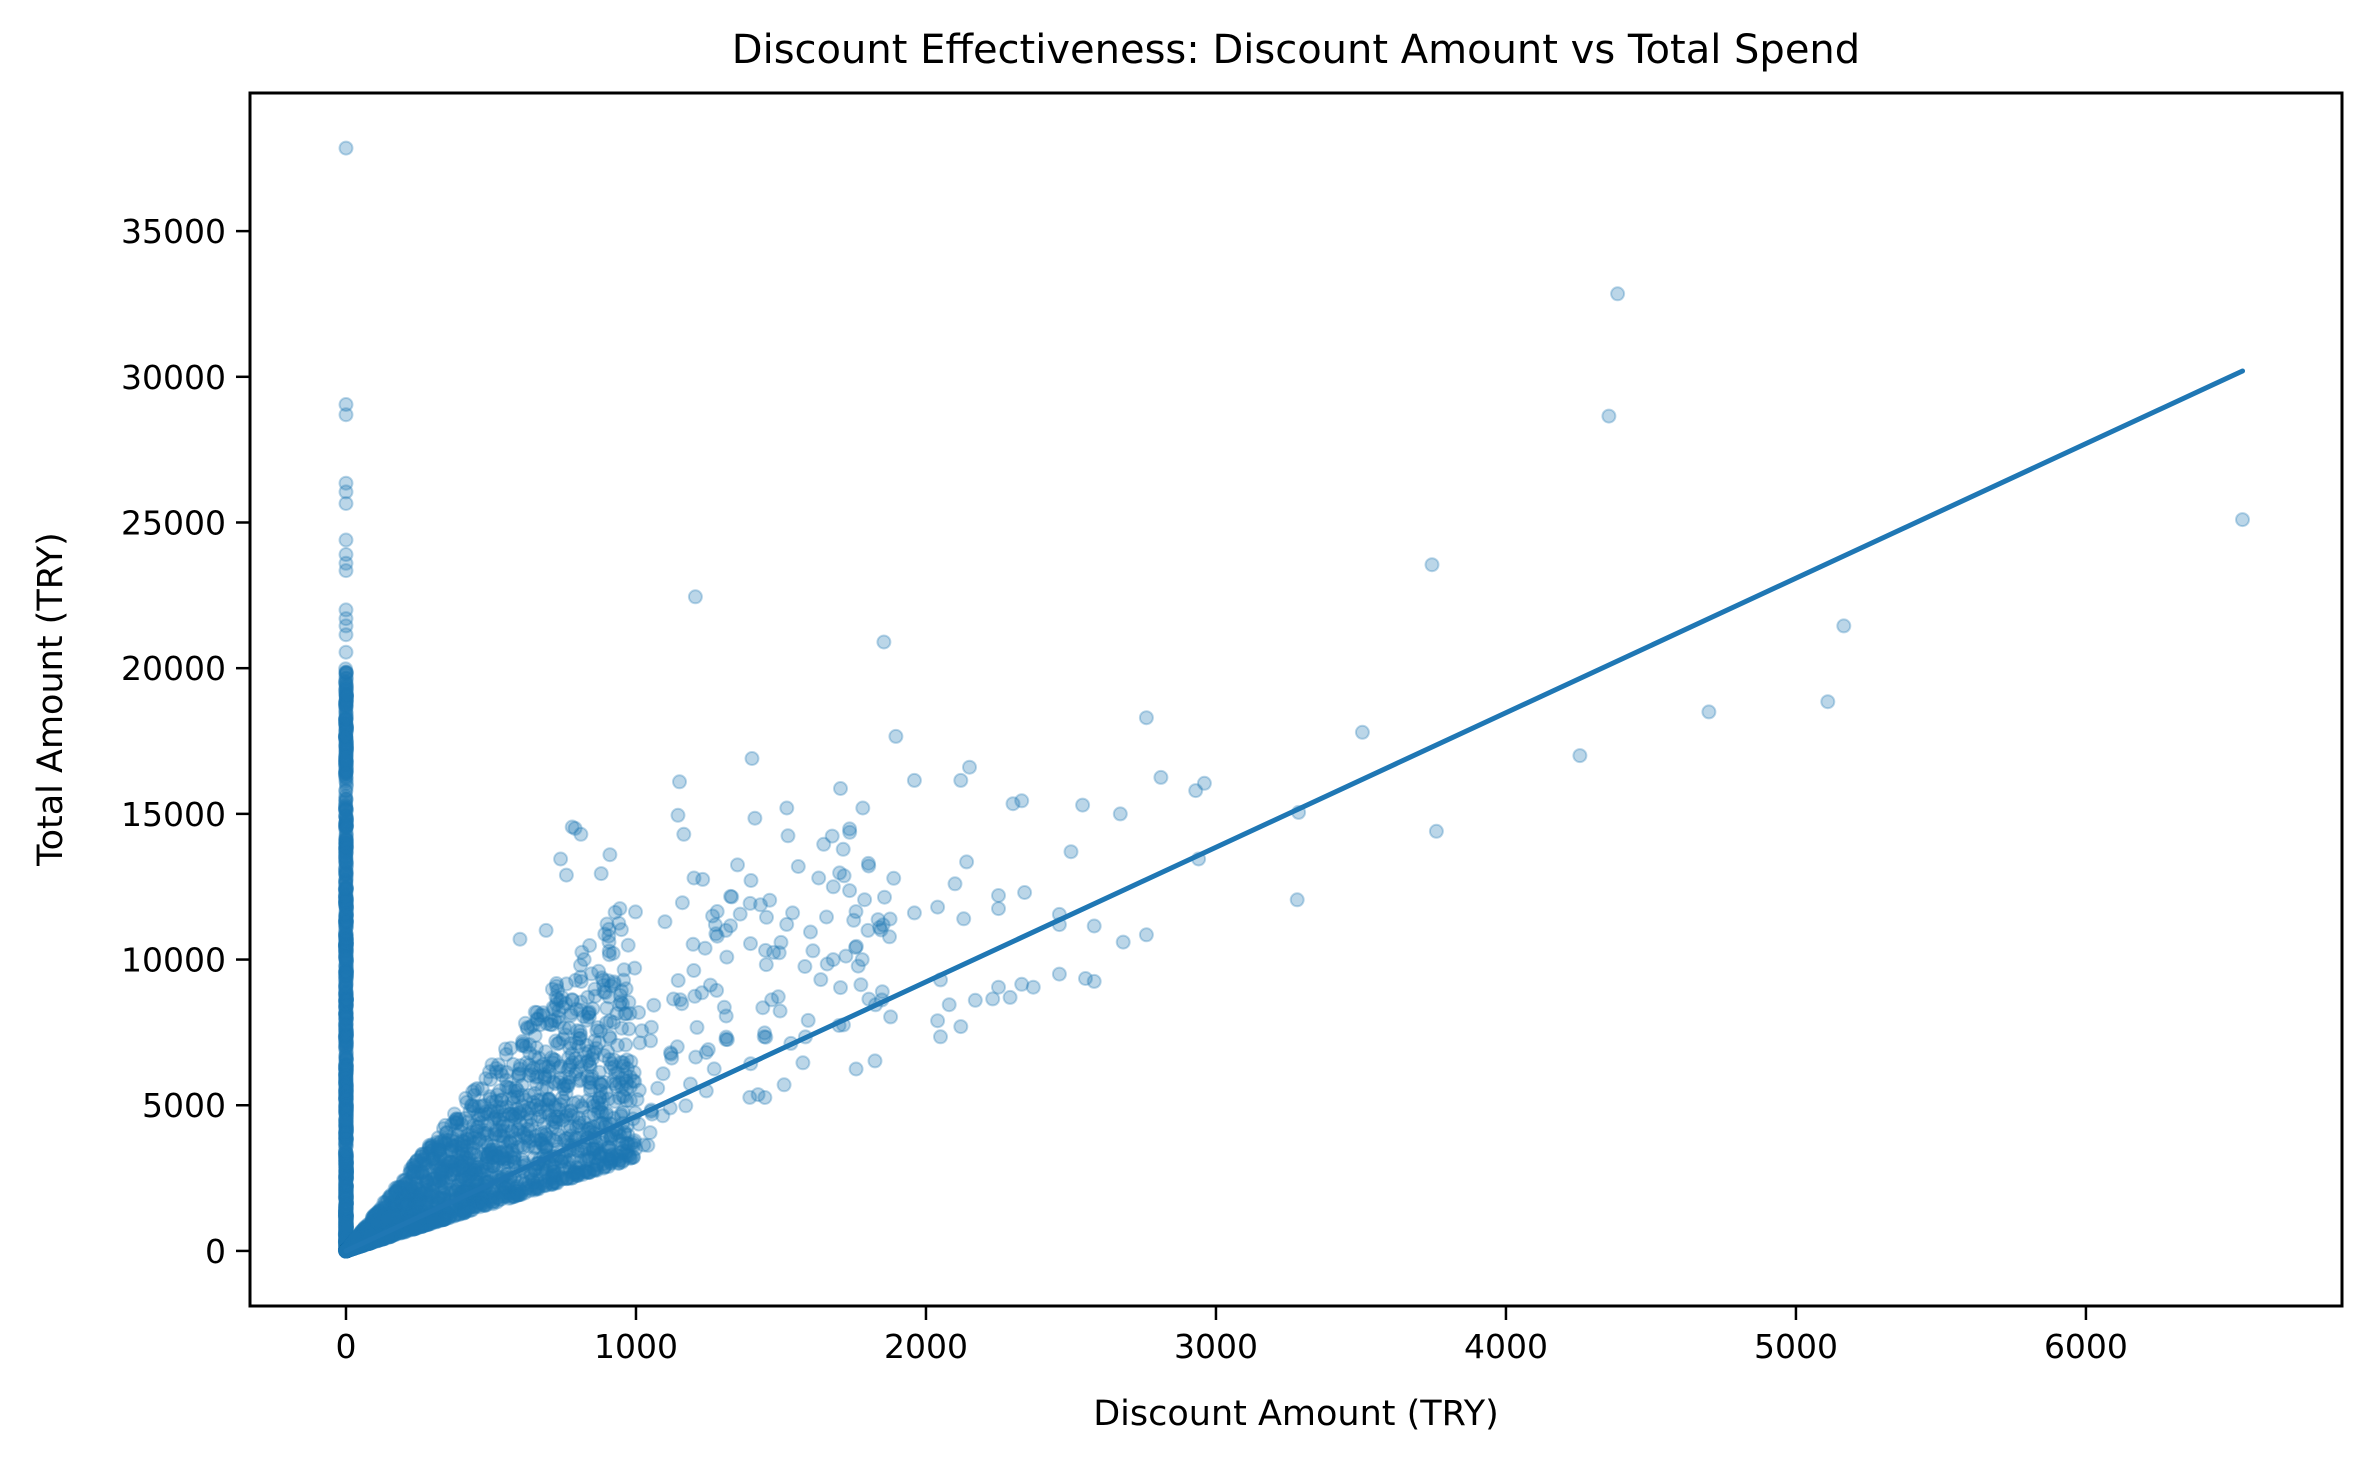 The image size is (2371, 1466). Describe the element at coordinates (926, 1346) in the screenshot. I see `x-tick-label: 2000` at that location.